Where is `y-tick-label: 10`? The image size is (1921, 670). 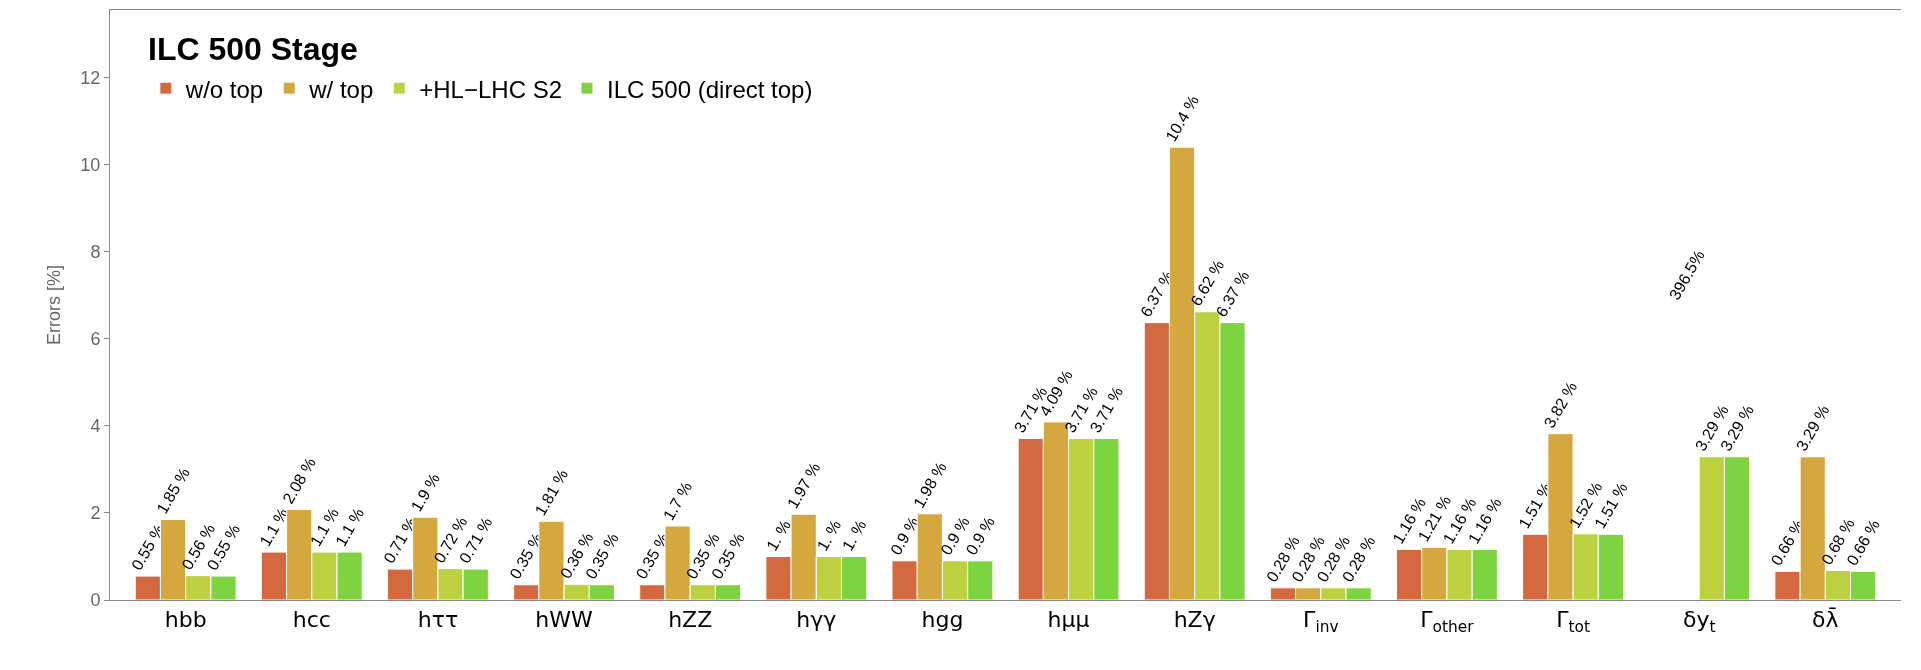 y-tick-label: 10 is located at coordinates (90, 164).